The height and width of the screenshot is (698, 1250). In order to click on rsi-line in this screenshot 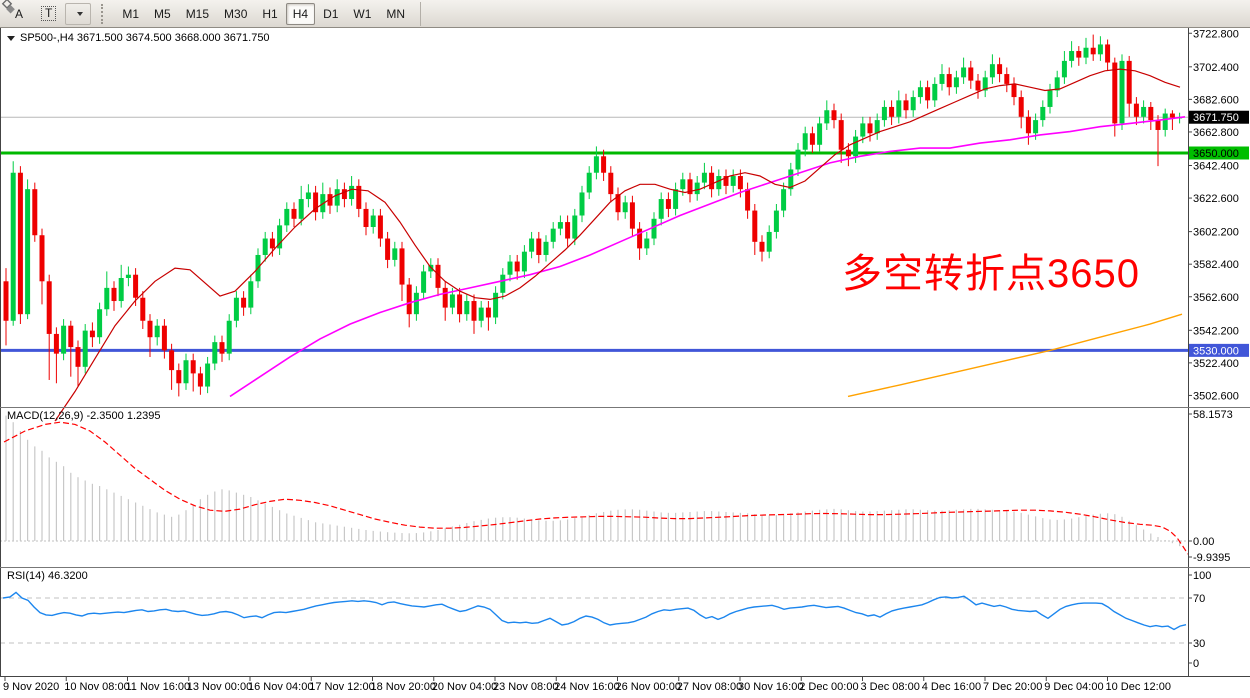, I will do `click(594, 611)`.